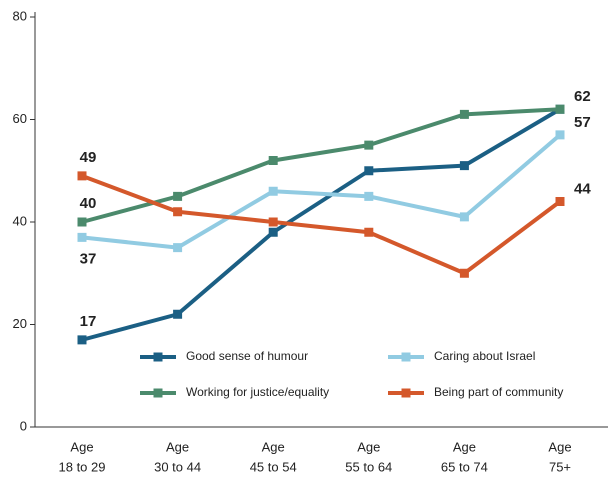 The height and width of the screenshot is (482, 608). Describe the element at coordinates (23, 425) in the screenshot. I see `y-tick-label: 0` at that location.